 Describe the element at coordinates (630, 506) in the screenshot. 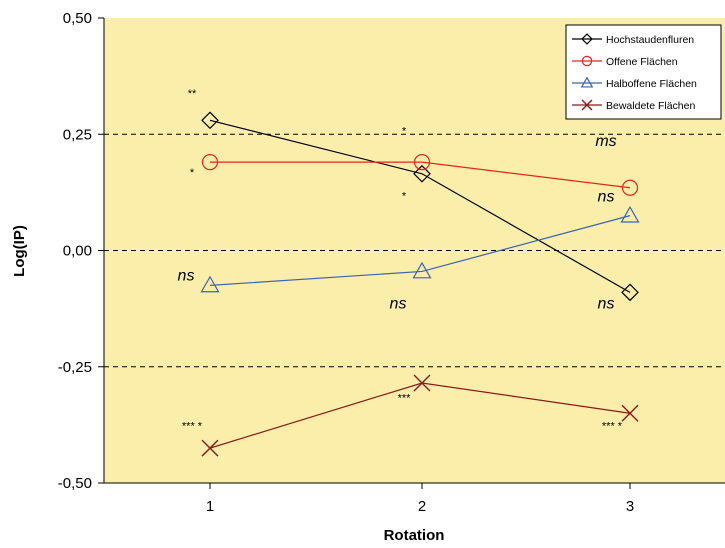

I see `x-tick-label: 3` at that location.